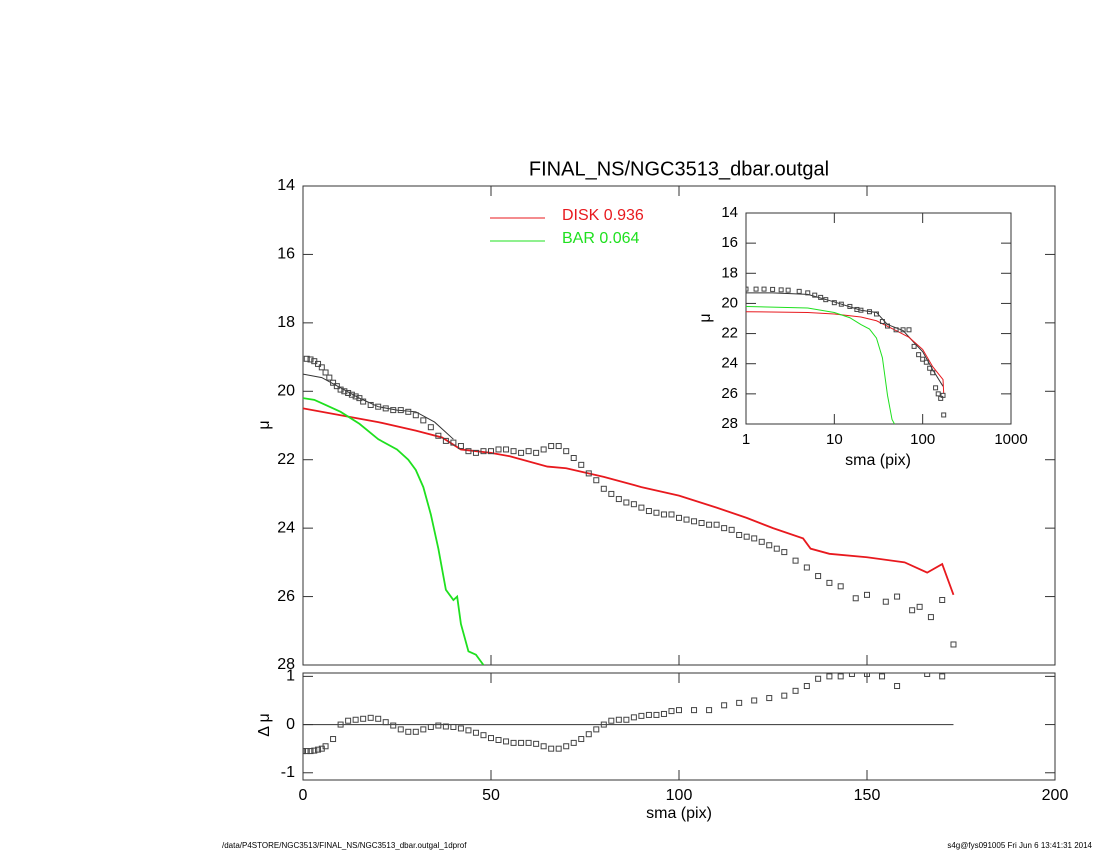 The image size is (1100, 850). Describe the element at coordinates (1019, 845) in the screenshot. I see `footer-stamp: s4g@fys091005 Fri Jun 6 13:41:31 2014` at that location.